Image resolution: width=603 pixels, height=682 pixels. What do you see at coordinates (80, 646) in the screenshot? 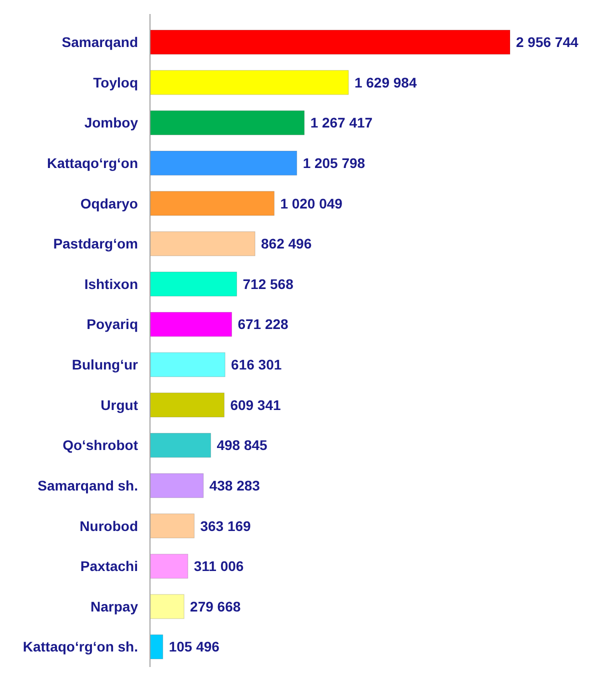
I see `y-tick-label: Kattaqo‘rg‘on sh.` at bounding box center [80, 646].